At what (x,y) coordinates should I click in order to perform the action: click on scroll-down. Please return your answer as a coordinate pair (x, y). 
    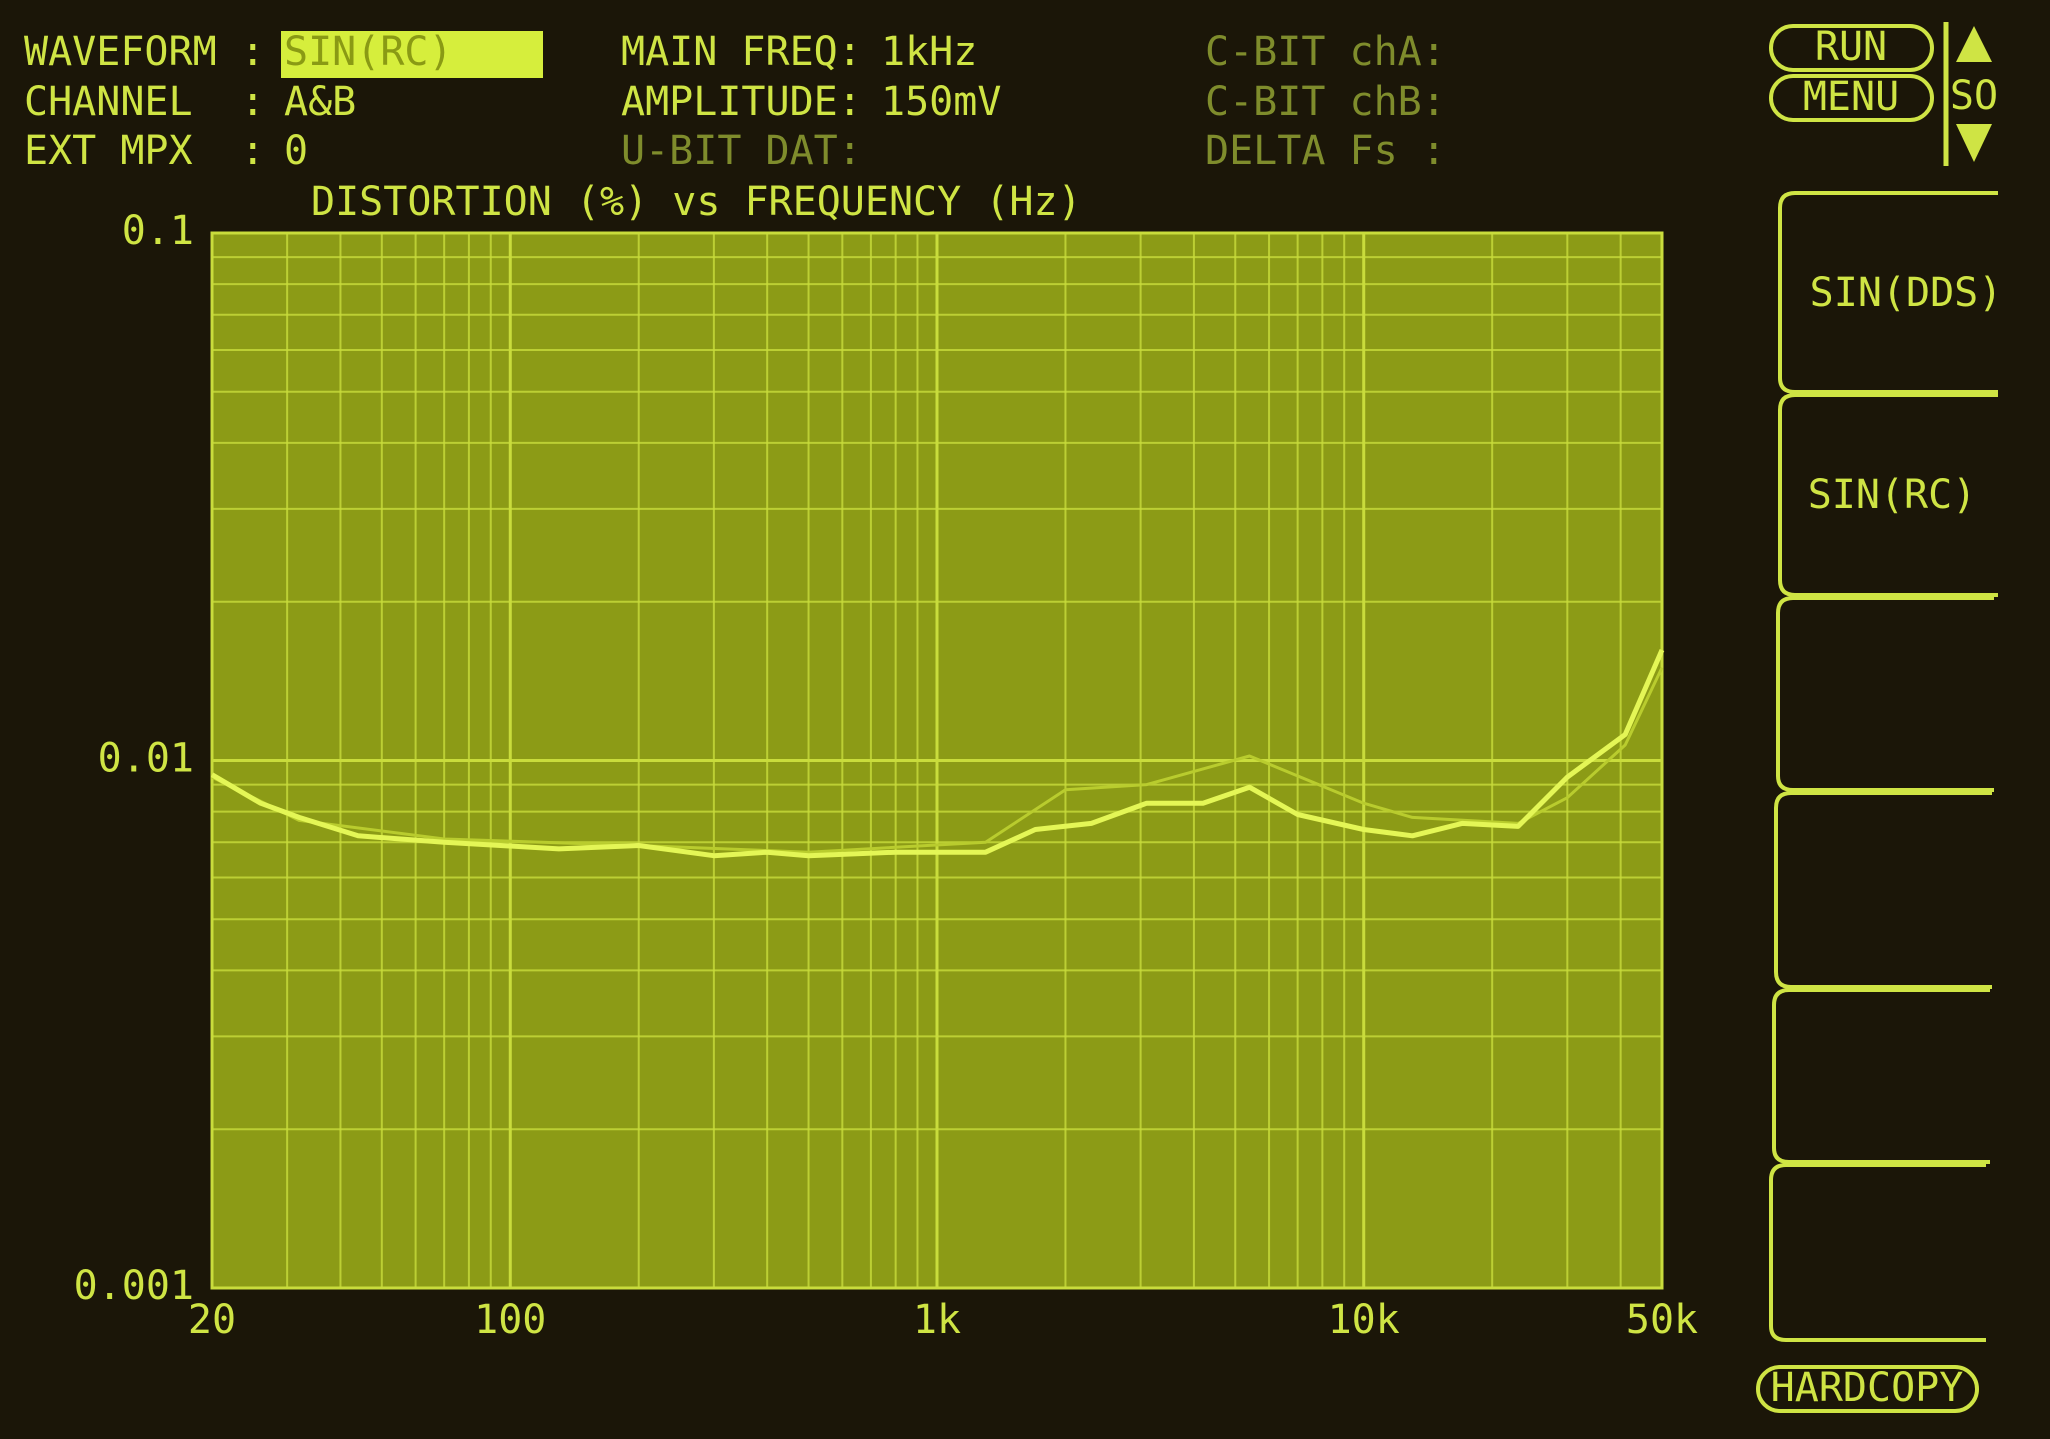
    Looking at the image, I should click on (1974, 143).